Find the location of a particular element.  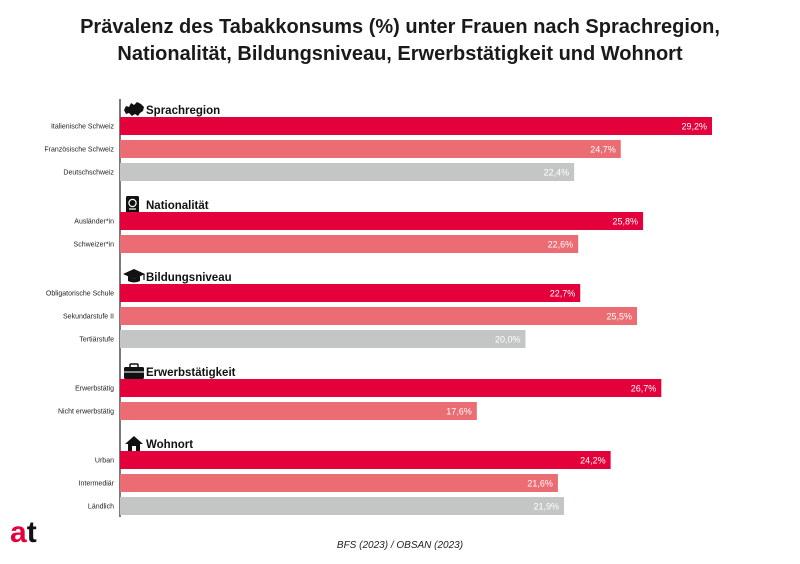

category-label-1-2: Französische Schweiz is located at coordinates (79, 150).